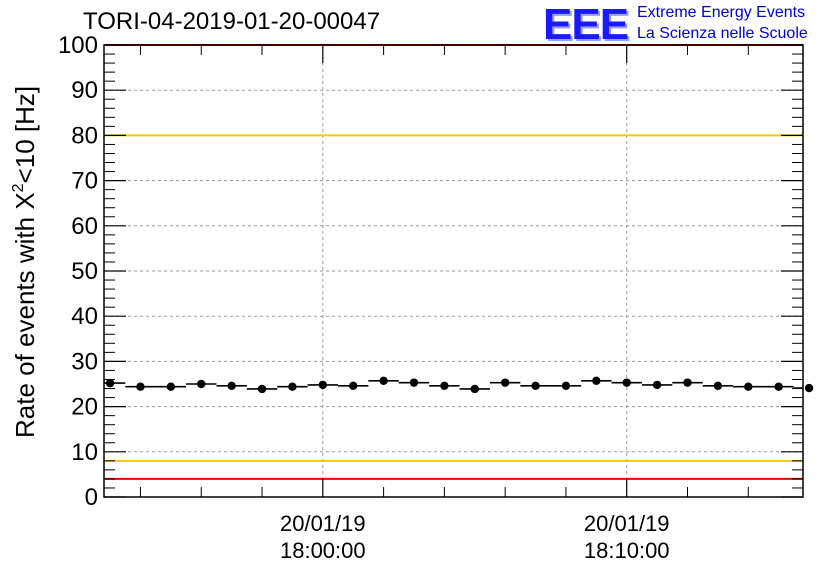 The height and width of the screenshot is (572, 836). Describe the element at coordinates (84, 181) in the screenshot. I see `y-tick-label: 70` at that location.